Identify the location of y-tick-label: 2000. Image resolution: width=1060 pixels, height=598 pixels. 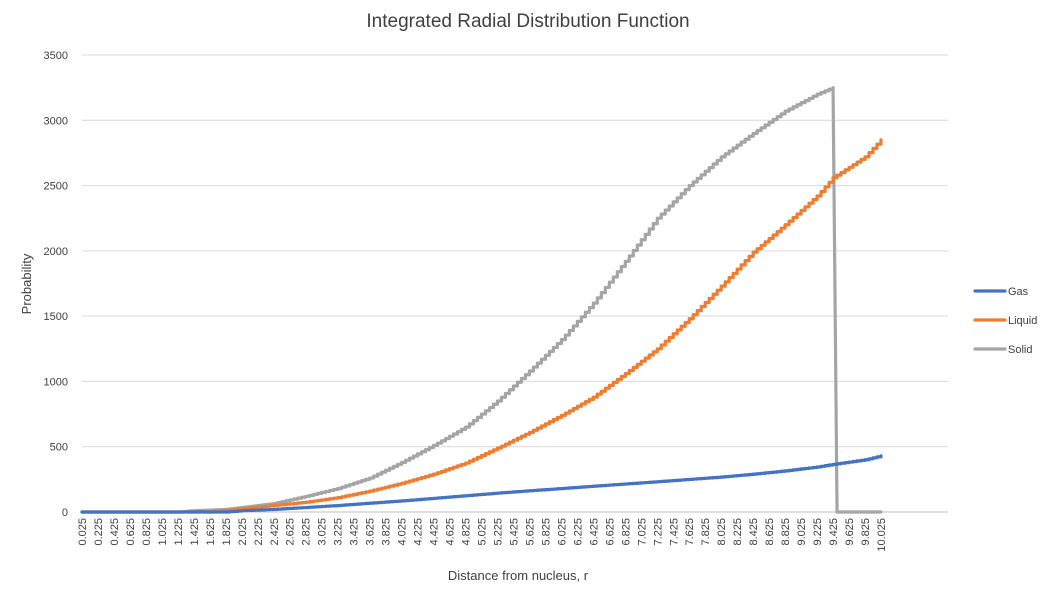
(56, 252).